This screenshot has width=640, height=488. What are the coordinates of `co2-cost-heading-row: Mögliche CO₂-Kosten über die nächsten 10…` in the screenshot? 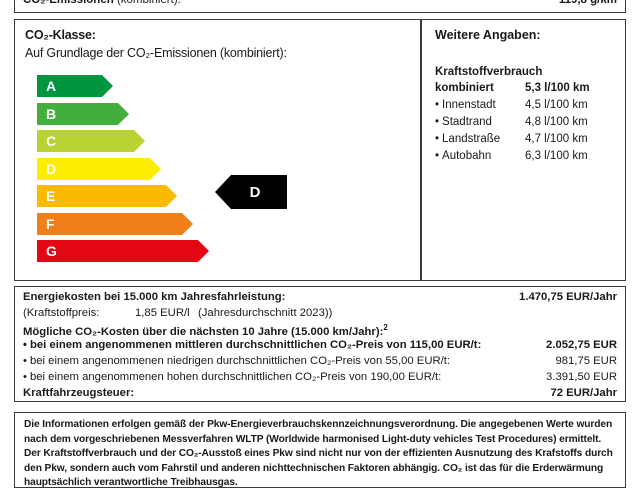 It's located at (320, 331).